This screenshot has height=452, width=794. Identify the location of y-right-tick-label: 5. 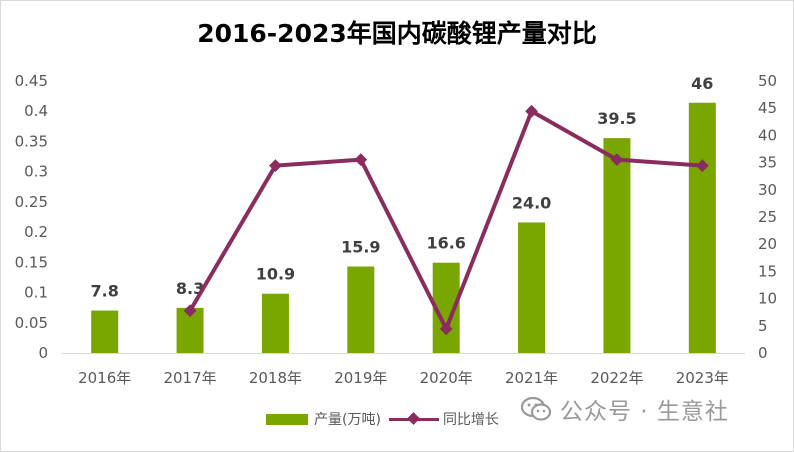
(763, 326).